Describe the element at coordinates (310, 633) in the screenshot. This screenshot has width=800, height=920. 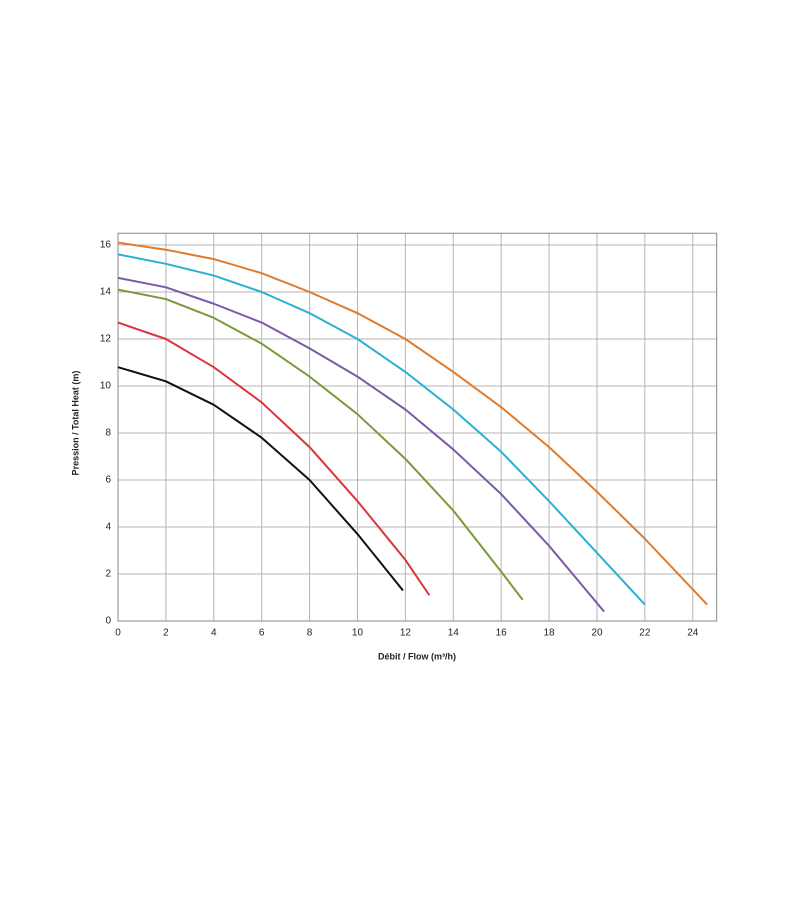
I see `x-tick-label: 8` at that location.